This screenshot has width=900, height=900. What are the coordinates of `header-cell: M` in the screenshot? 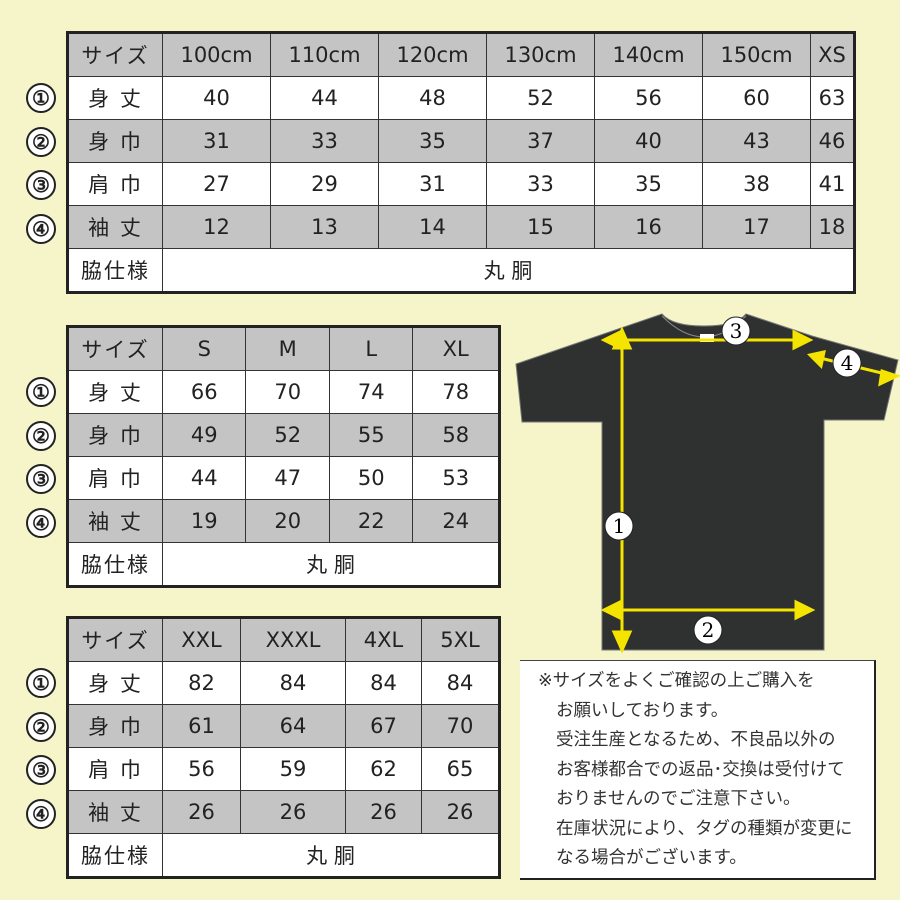 It's located at (287, 348).